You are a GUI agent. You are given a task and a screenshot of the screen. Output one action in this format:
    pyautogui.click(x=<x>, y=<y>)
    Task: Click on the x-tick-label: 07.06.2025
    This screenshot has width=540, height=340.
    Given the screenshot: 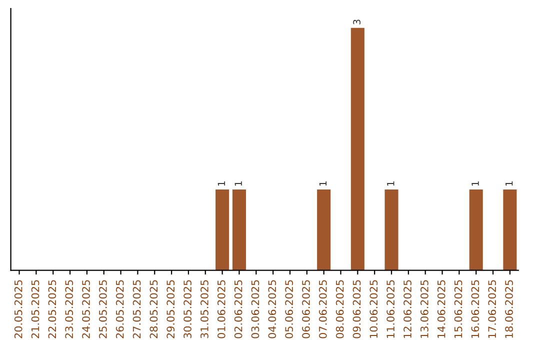 What is the action you would take?
    pyautogui.click(x=322, y=309)
    